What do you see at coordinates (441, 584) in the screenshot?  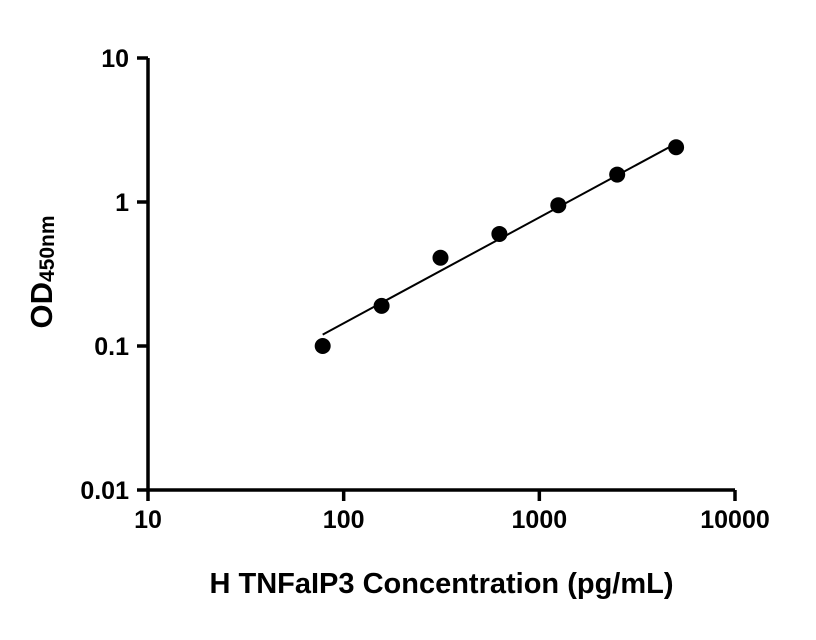 I see `x-axis-label: H TNFaIP3 Concentration (pg/mL)` at bounding box center [441, 584].